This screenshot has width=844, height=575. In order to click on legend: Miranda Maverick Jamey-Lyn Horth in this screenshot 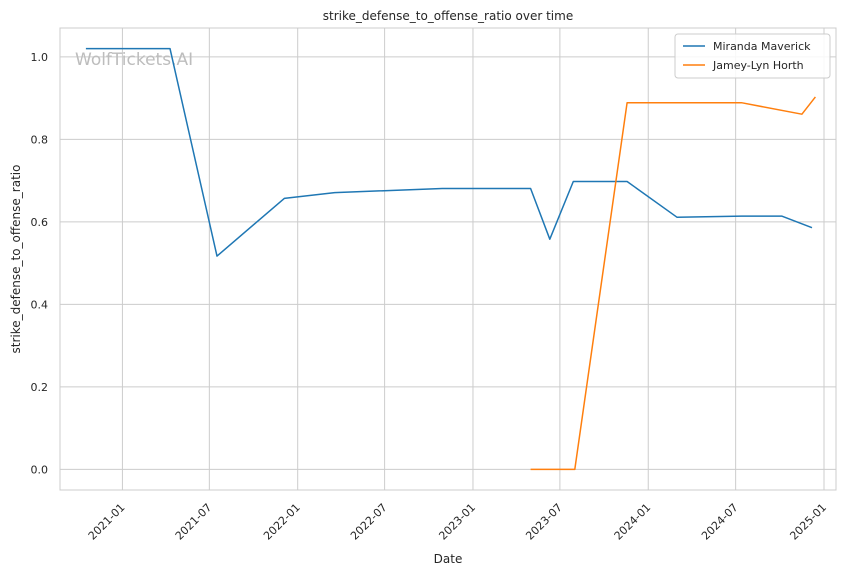, I will do `click(752, 56)`.